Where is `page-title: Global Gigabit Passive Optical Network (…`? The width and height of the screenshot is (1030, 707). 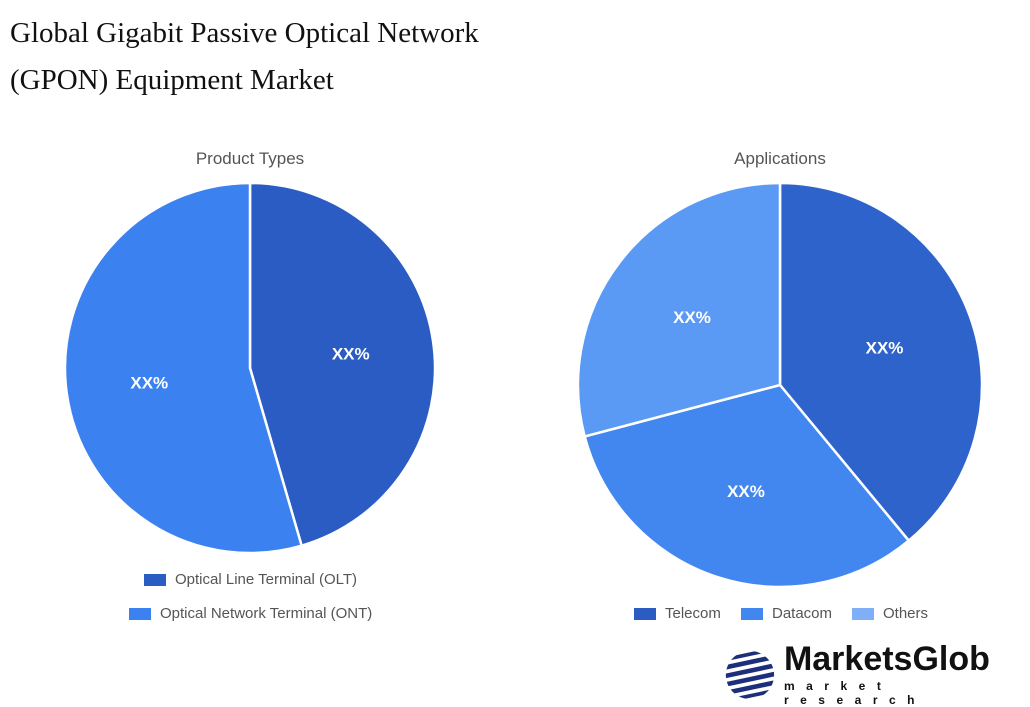
page-title: Global Gigabit Passive Optical Network (… is located at coordinates (244, 56).